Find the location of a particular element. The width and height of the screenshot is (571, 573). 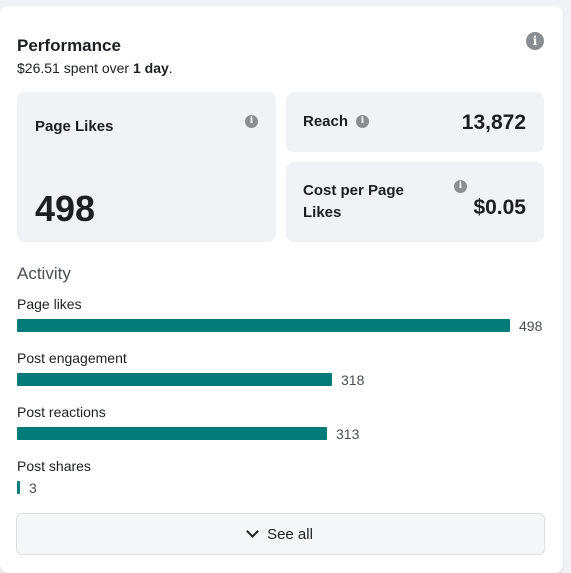

spent-summary: $26.51 spent over 1 day. is located at coordinates (95, 68).